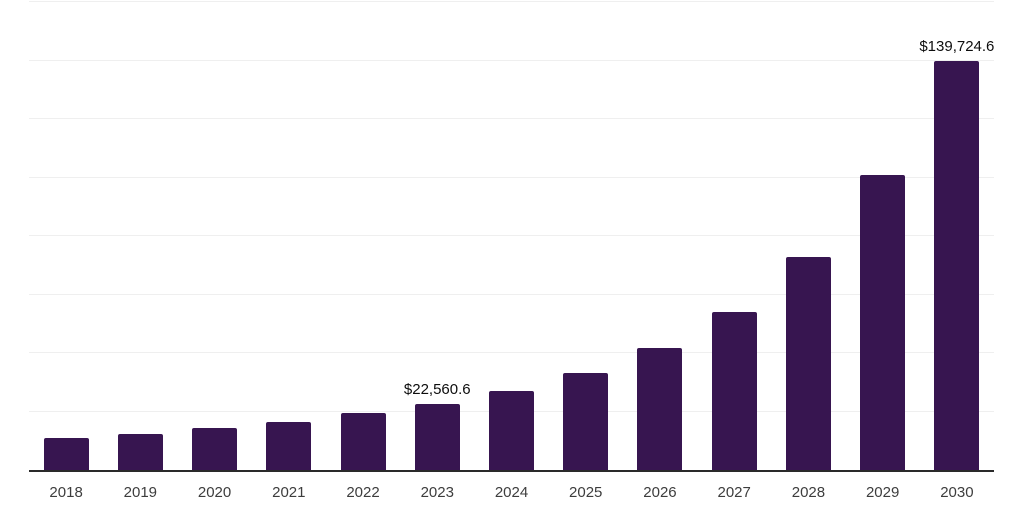  What do you see at coordinates (957, 47) in the screenshot?
I see `bar-value-label-2030: $139,724.6` at bounding box center [957, 47].